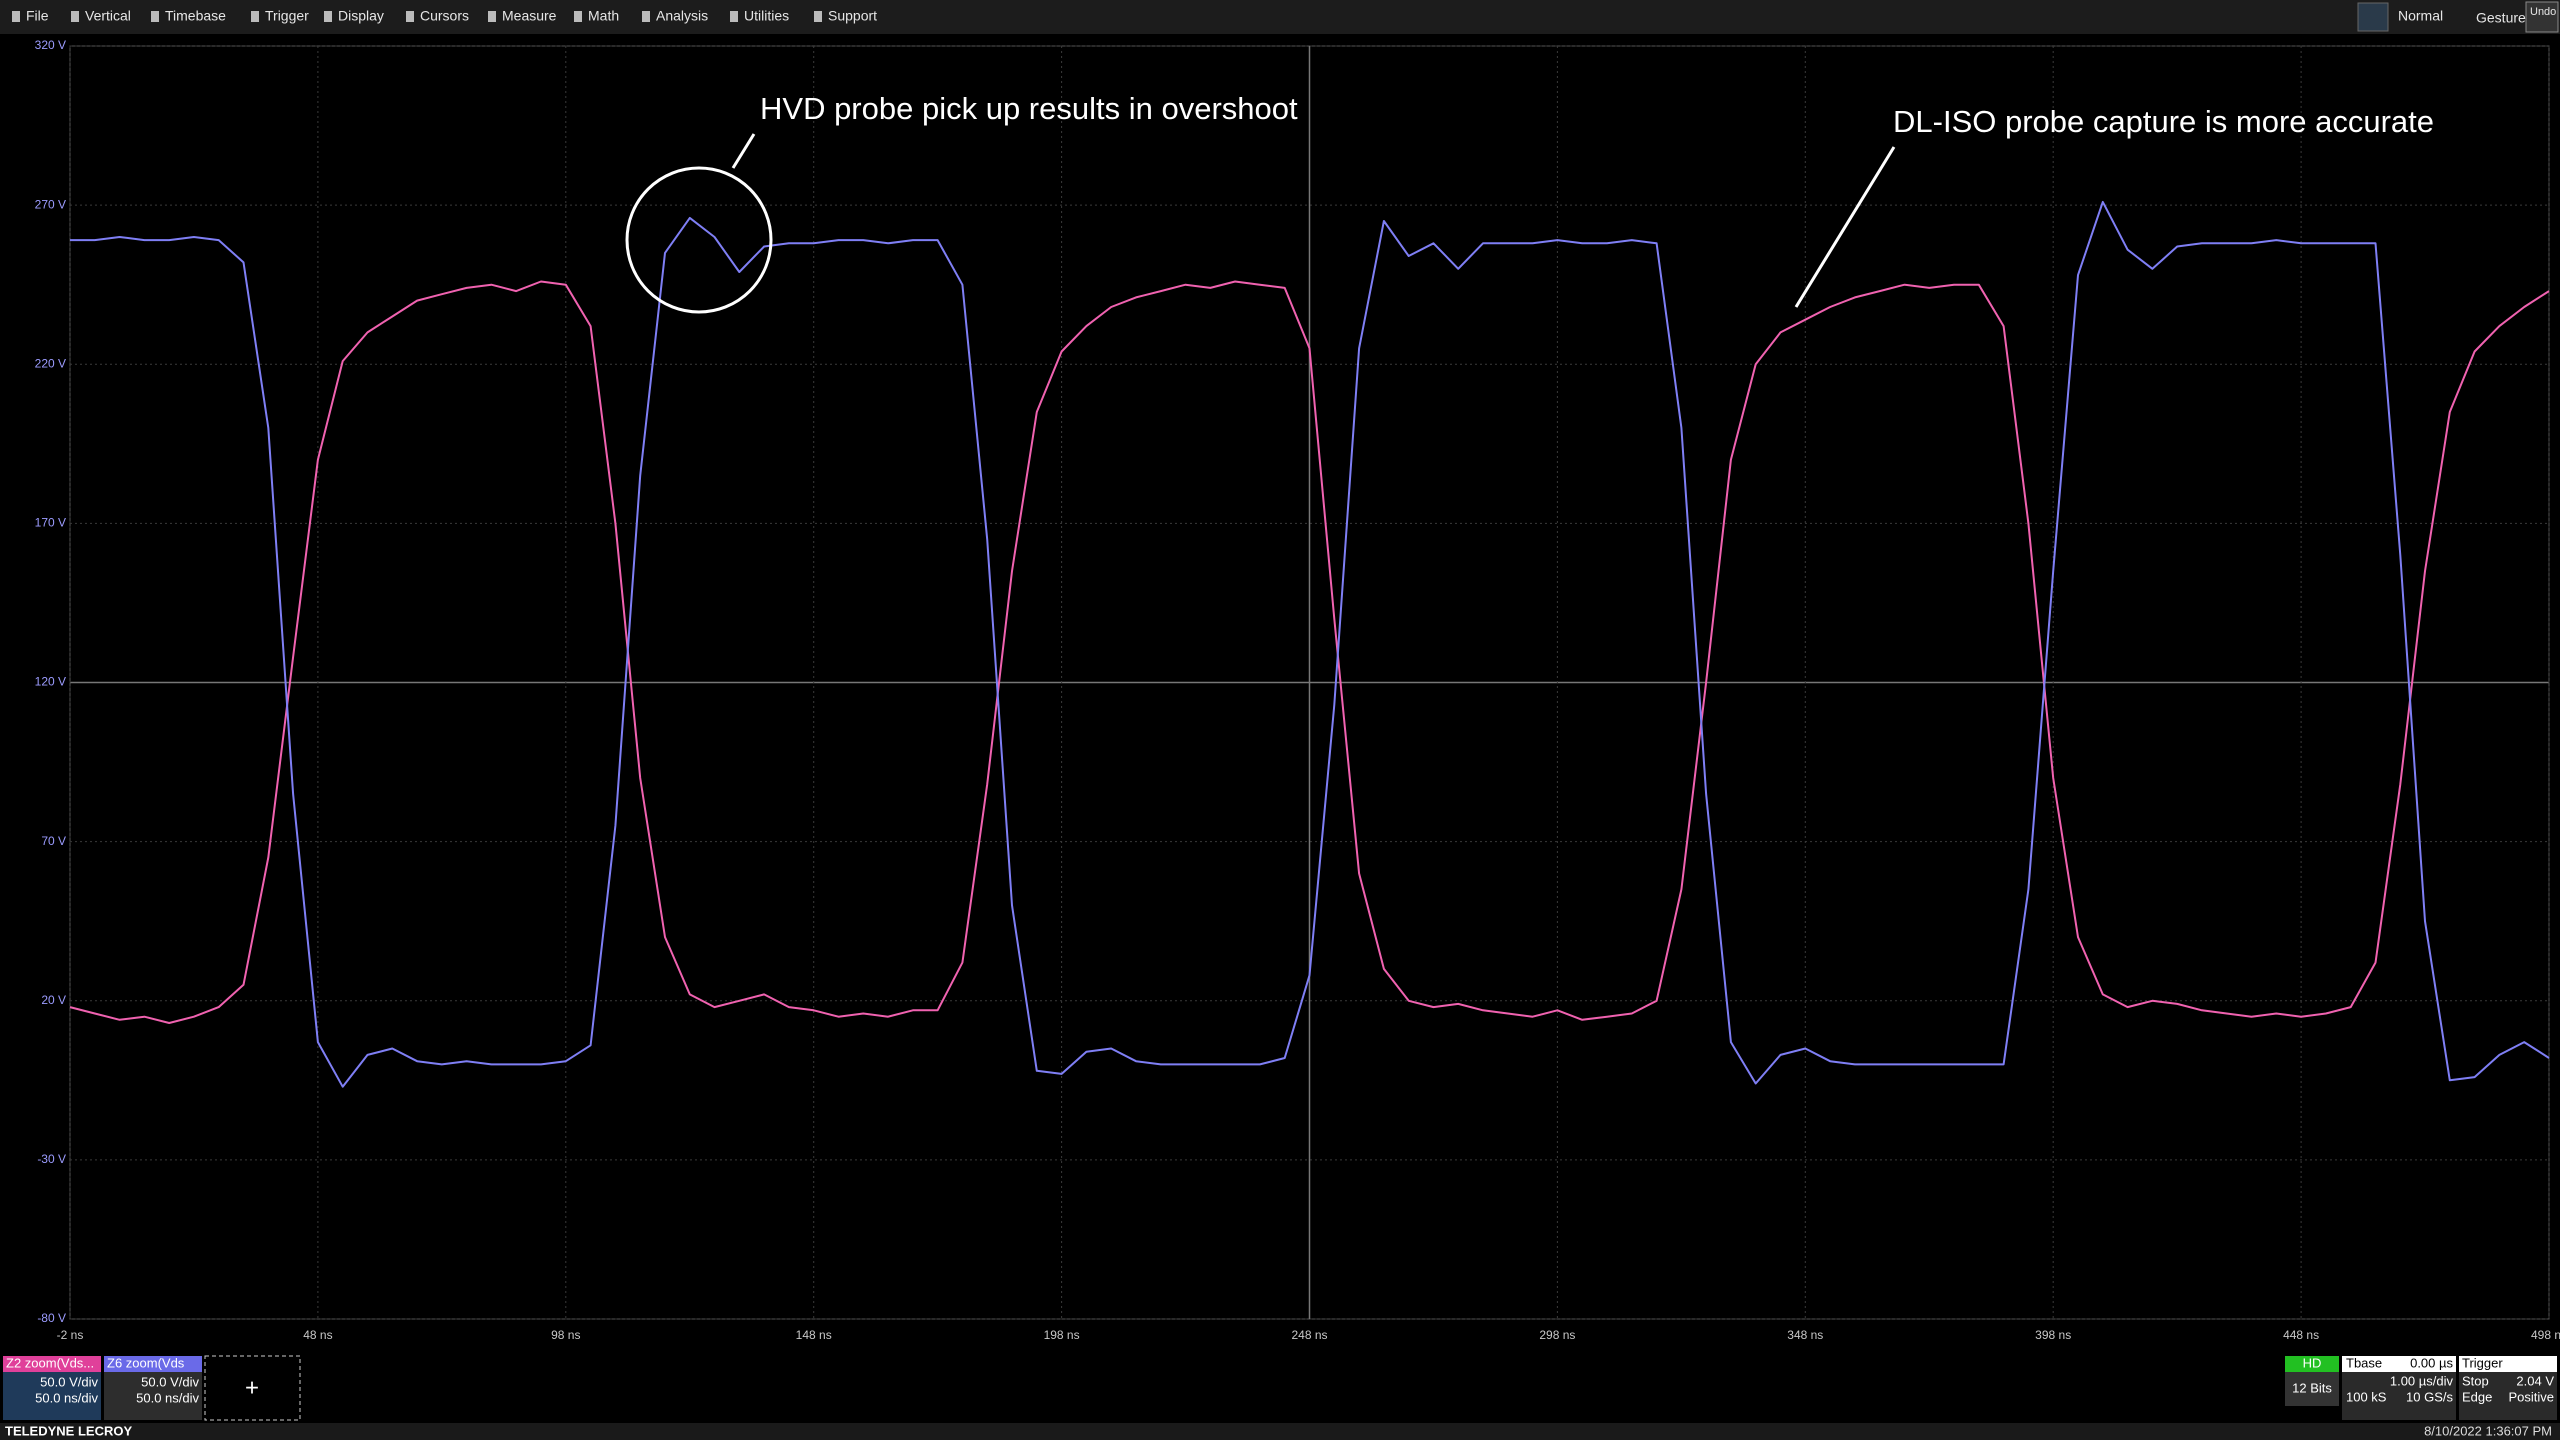  Describe the element at coordinates (2475, 1380) in the screenshot. I see `trigger-state: Stop` at that location.